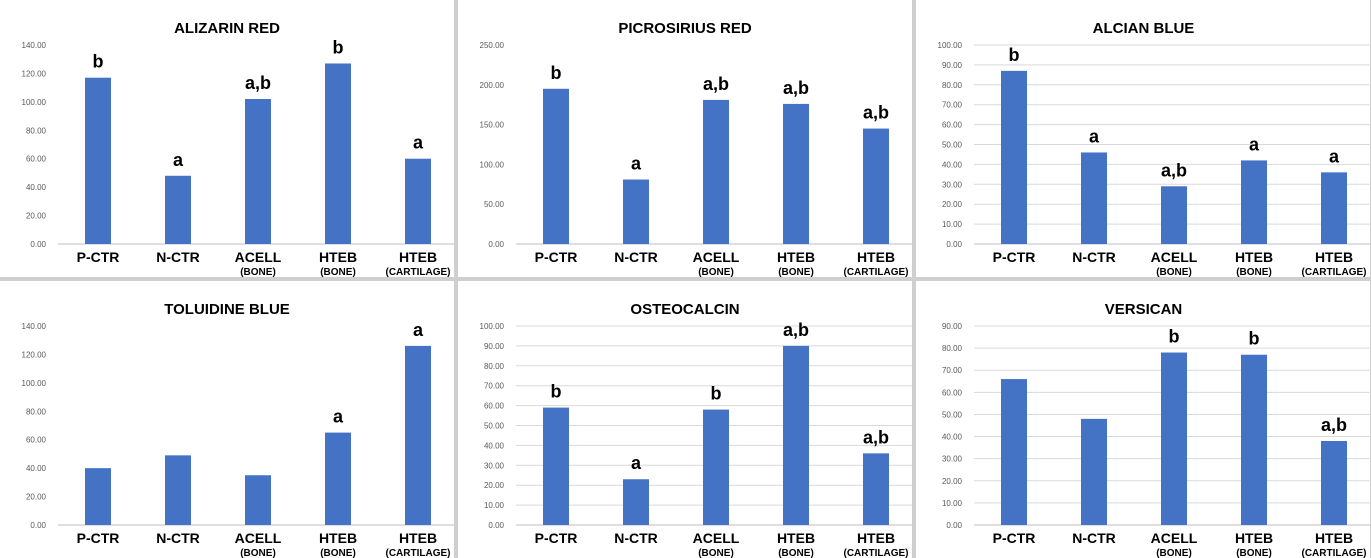 This screenshot has height=558, width=1371. Describe the element at coordinates (34, 45) in the screenshot. I see `y-tick-label: 140.00` at that location.